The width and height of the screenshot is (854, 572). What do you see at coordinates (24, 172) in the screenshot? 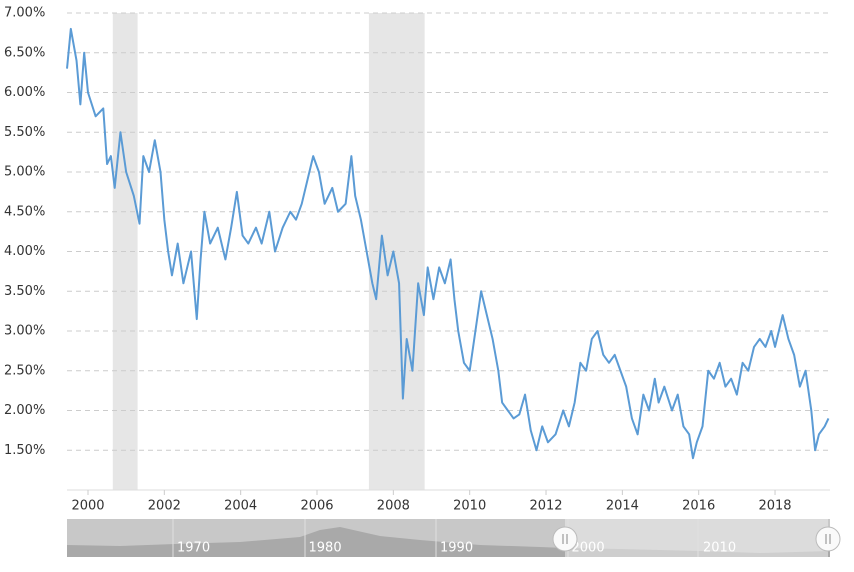
I see `y-tick-label: 5.00%` at bounding box center [24, 172].